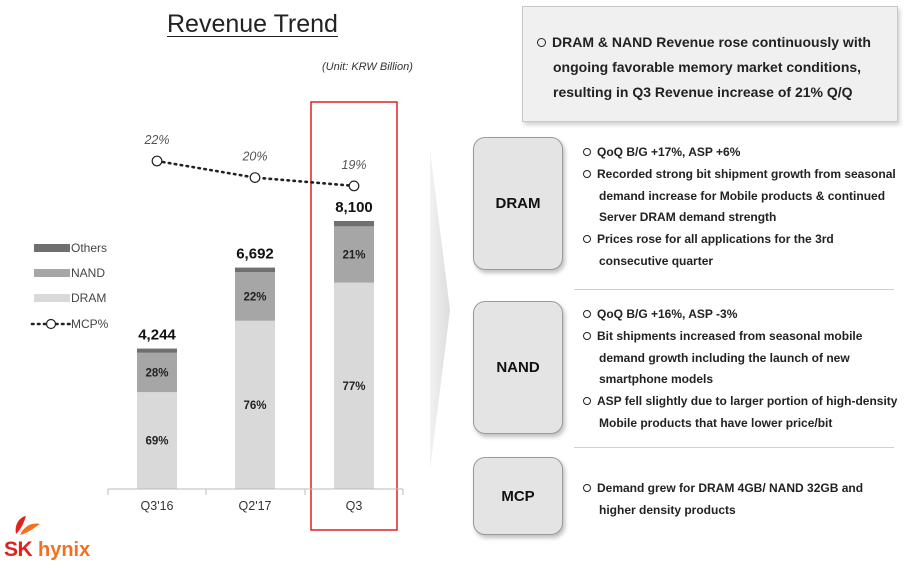  I want to click on section-label-nand: NAND, so click(518, 367).